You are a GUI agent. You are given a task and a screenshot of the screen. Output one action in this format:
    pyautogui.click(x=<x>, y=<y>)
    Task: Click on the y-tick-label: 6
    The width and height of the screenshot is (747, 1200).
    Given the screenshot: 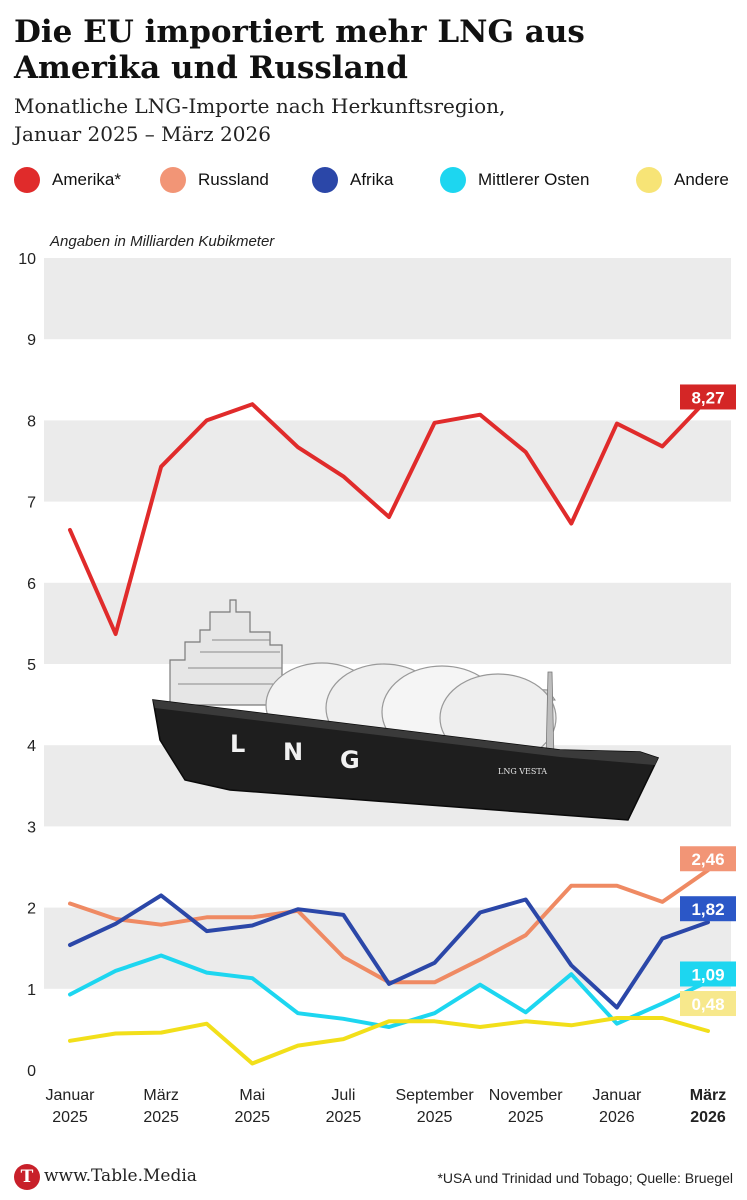 What is the action you would take?
    pyautogui.click(x=31, y=584)
    